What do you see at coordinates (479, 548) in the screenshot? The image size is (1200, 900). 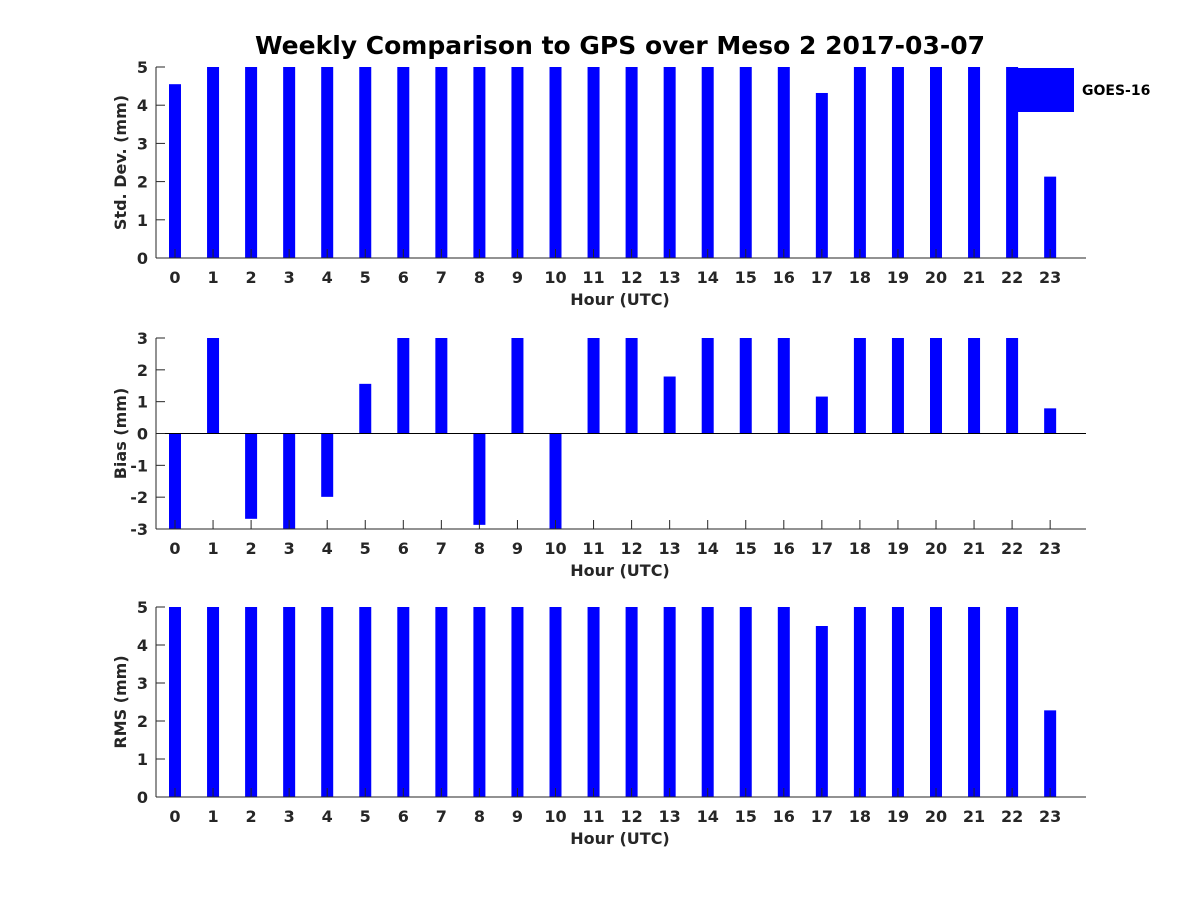 I see `bias-xtick-label: 8` at bounding box center [479, 548].